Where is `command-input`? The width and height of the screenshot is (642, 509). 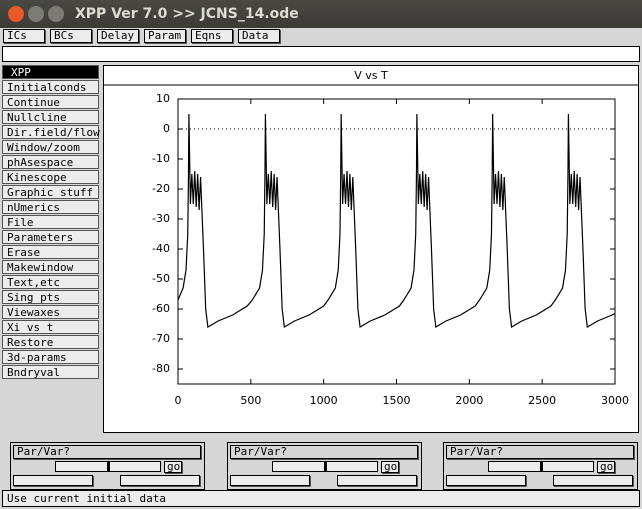
command-input is located at coordinates (321, 54).